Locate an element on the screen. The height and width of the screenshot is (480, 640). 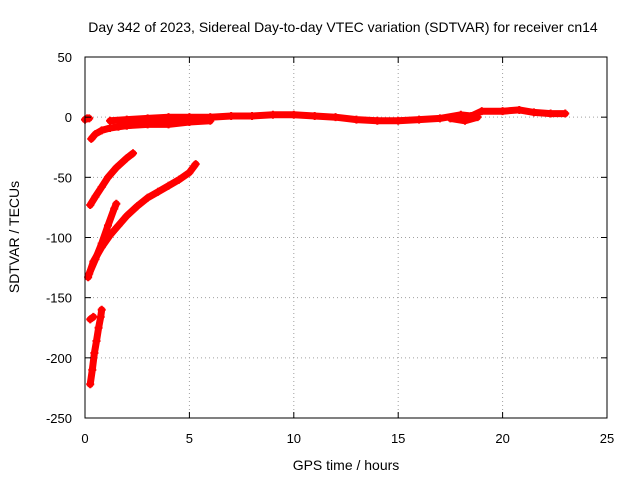
y-tick-label: -250 is located at coordinates (59, 418).